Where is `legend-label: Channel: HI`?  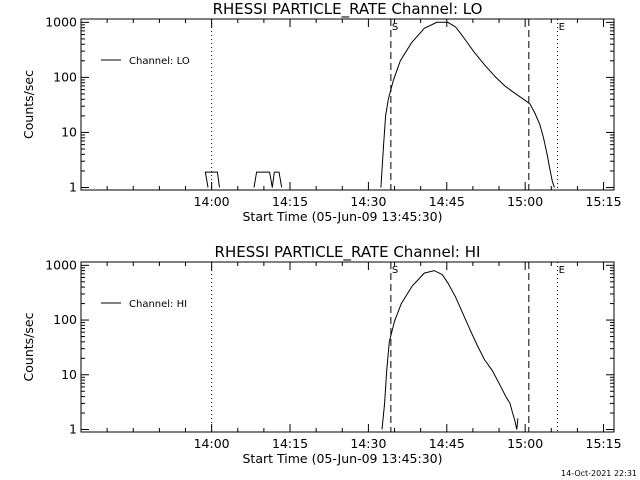
legend-label: Channel: HI is located at coordinates (158, 304).